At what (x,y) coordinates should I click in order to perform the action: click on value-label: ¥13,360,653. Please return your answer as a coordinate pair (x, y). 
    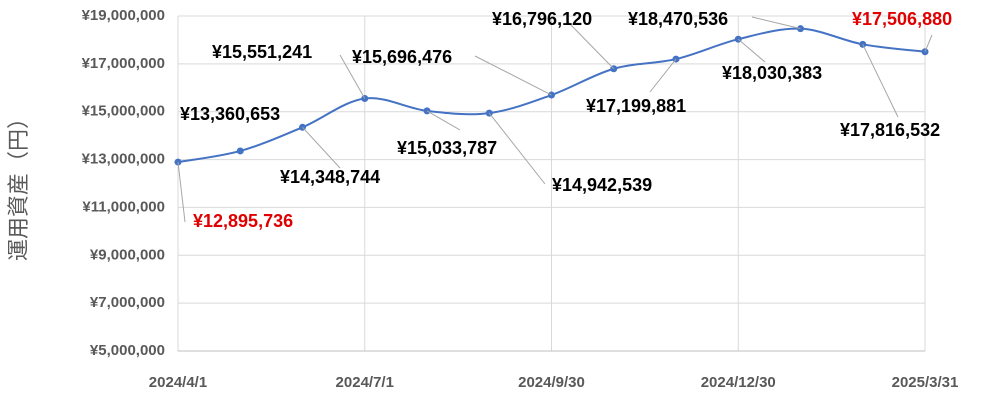
    Looking at the image, I should click on (230, 114).